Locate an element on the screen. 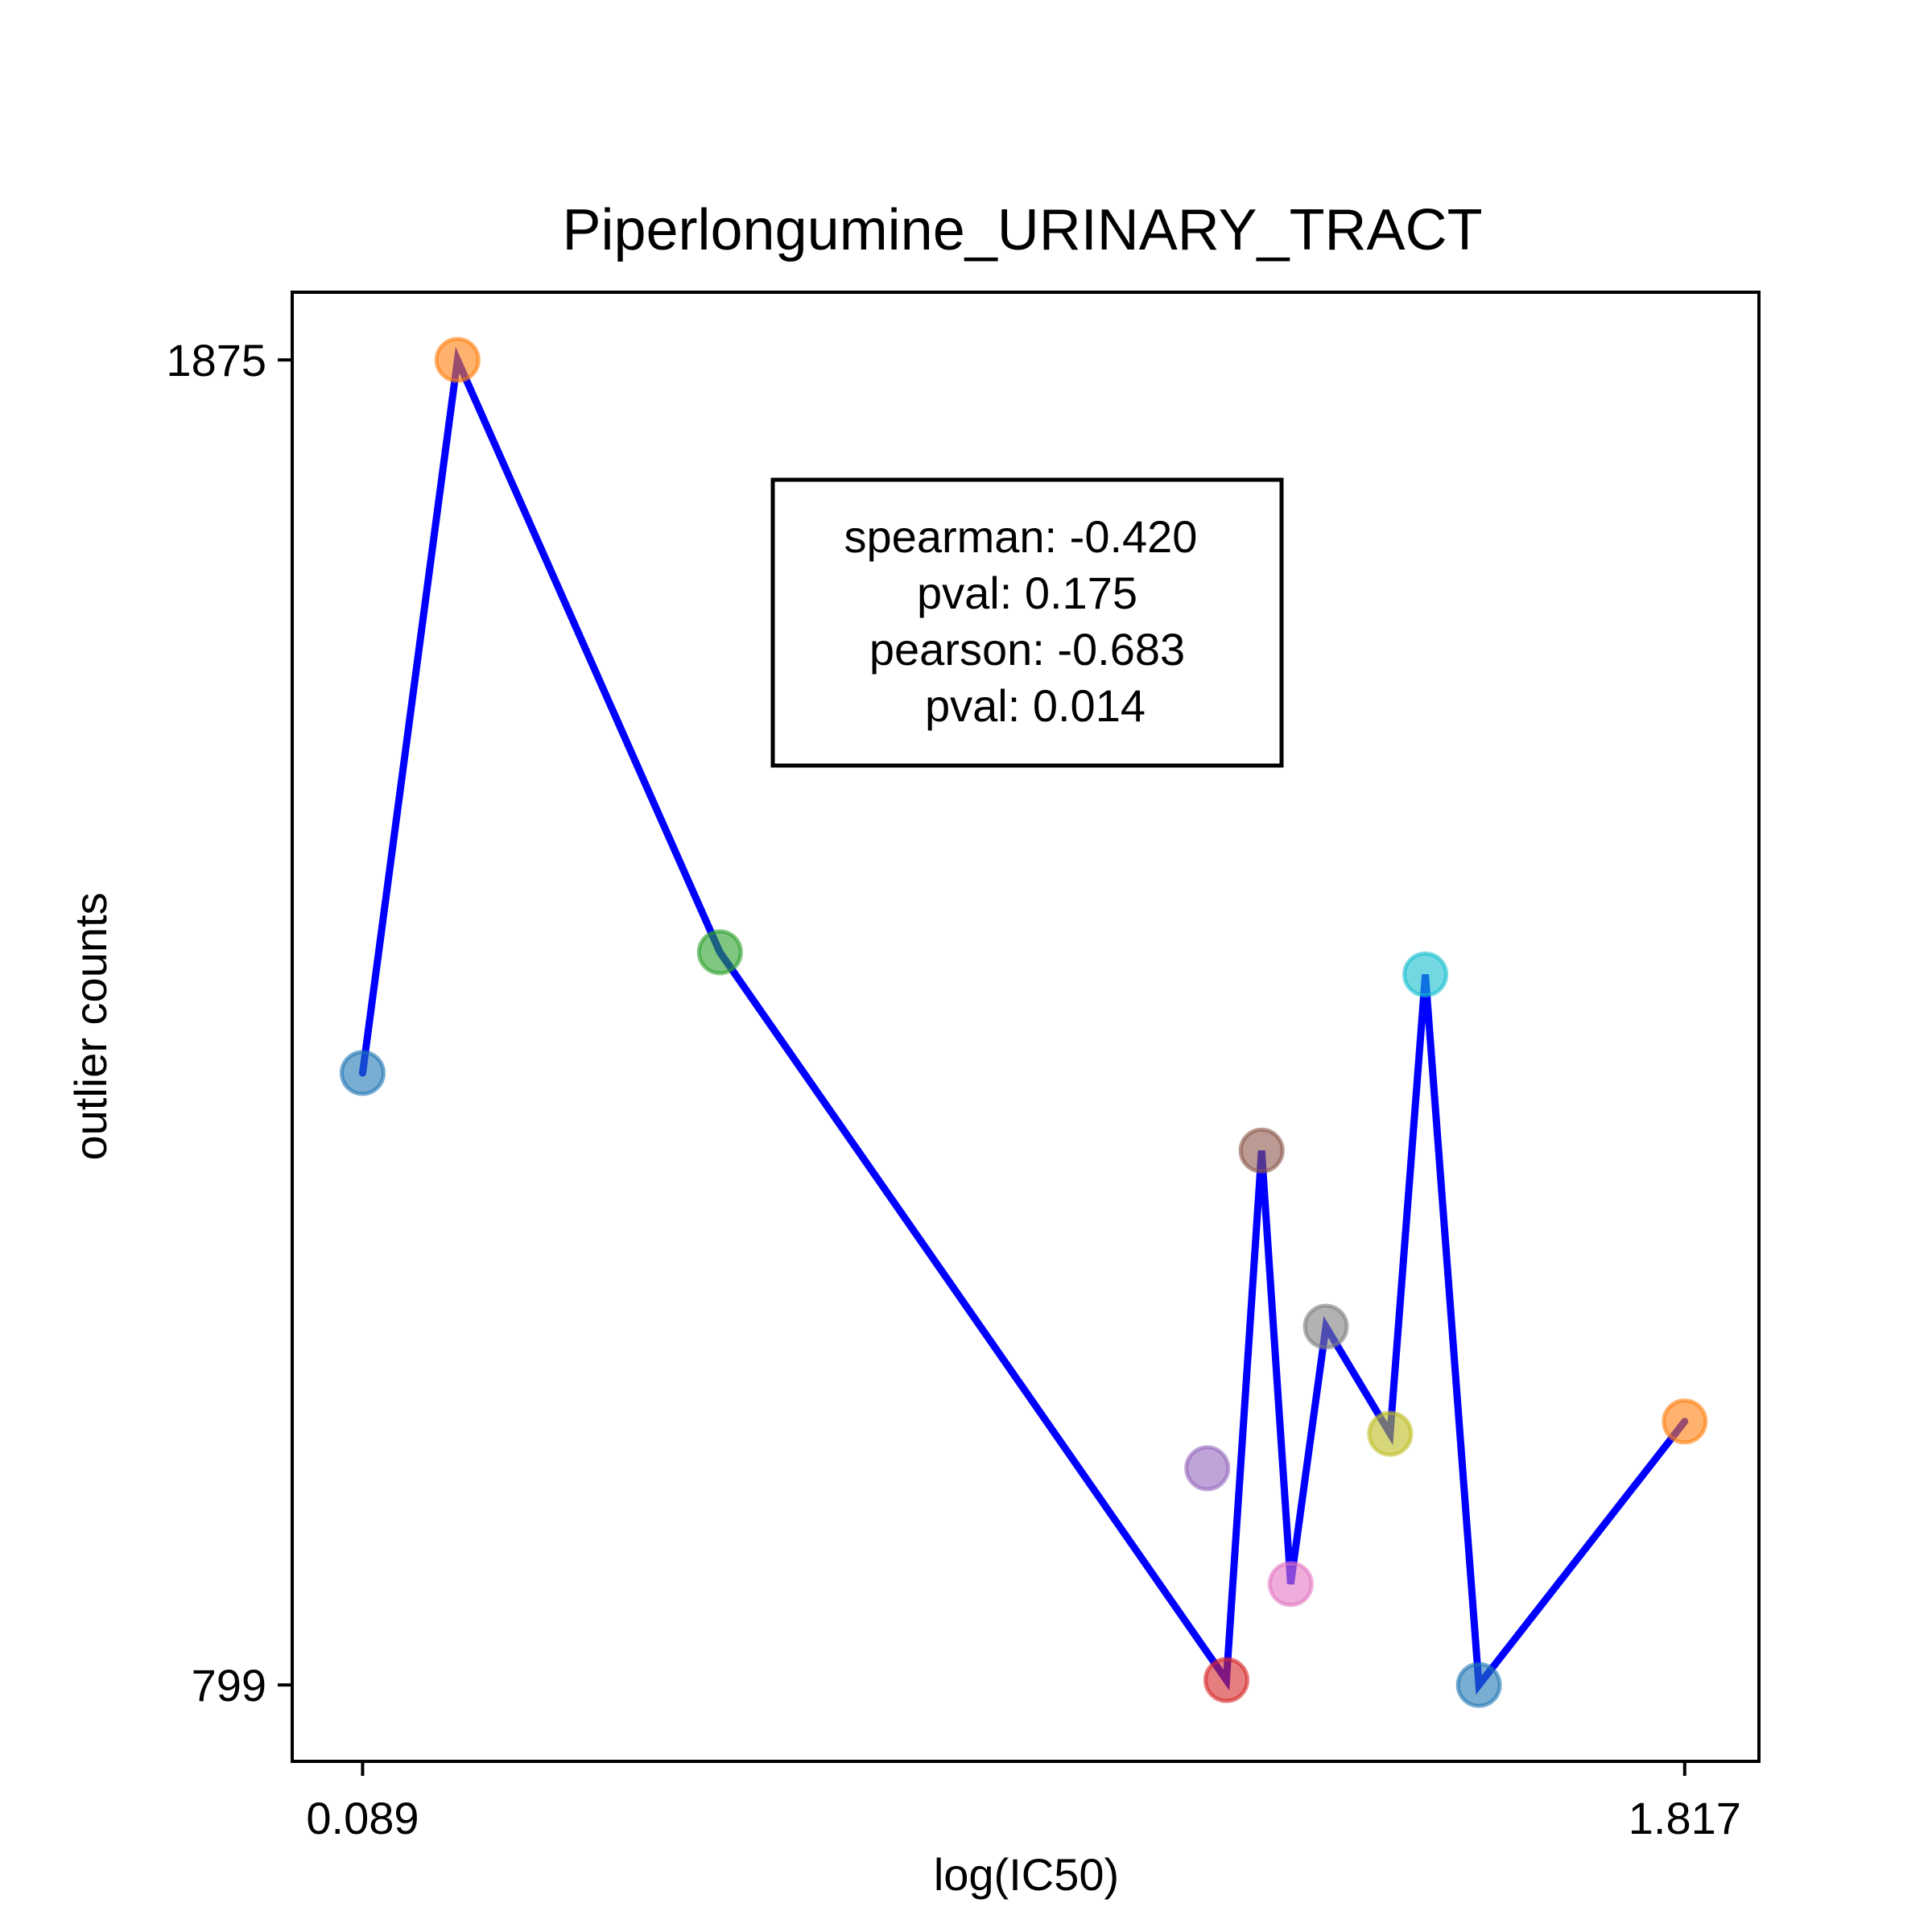 The height and width of the screenshot is (1932, 1932). chart-title: Piperlongumine_URINARY_TRACT is located at coordinates (1022, 230).